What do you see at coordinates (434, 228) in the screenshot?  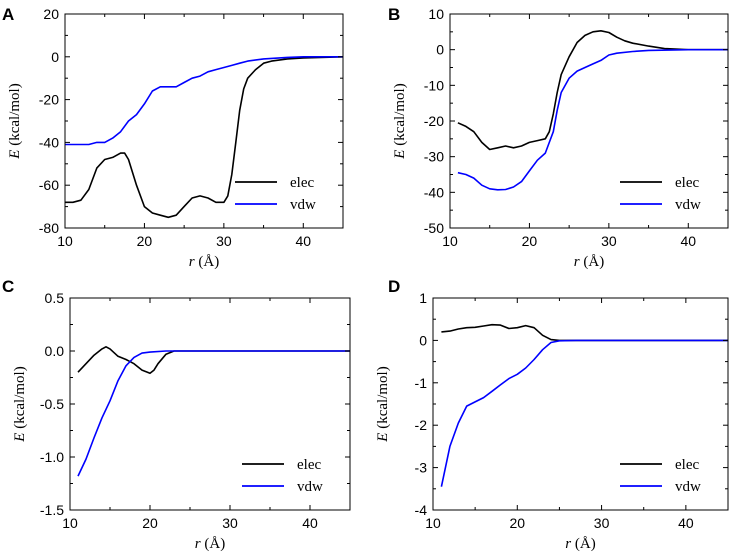 I see `y-tick-label: -50` at bounding box center [434, 228].